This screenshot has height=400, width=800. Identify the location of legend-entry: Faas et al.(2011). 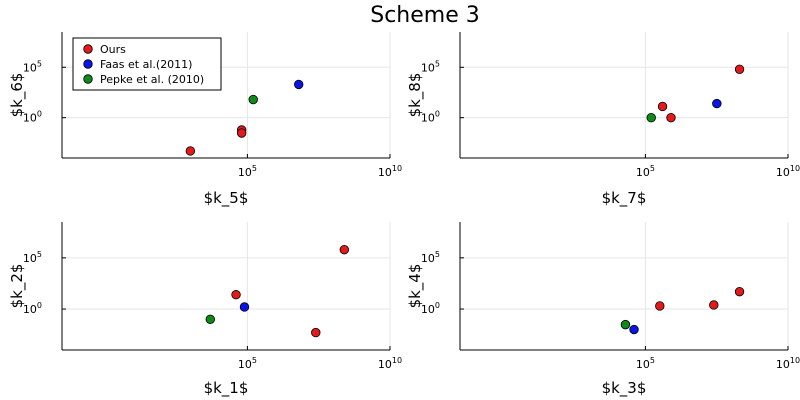
(146, 64).